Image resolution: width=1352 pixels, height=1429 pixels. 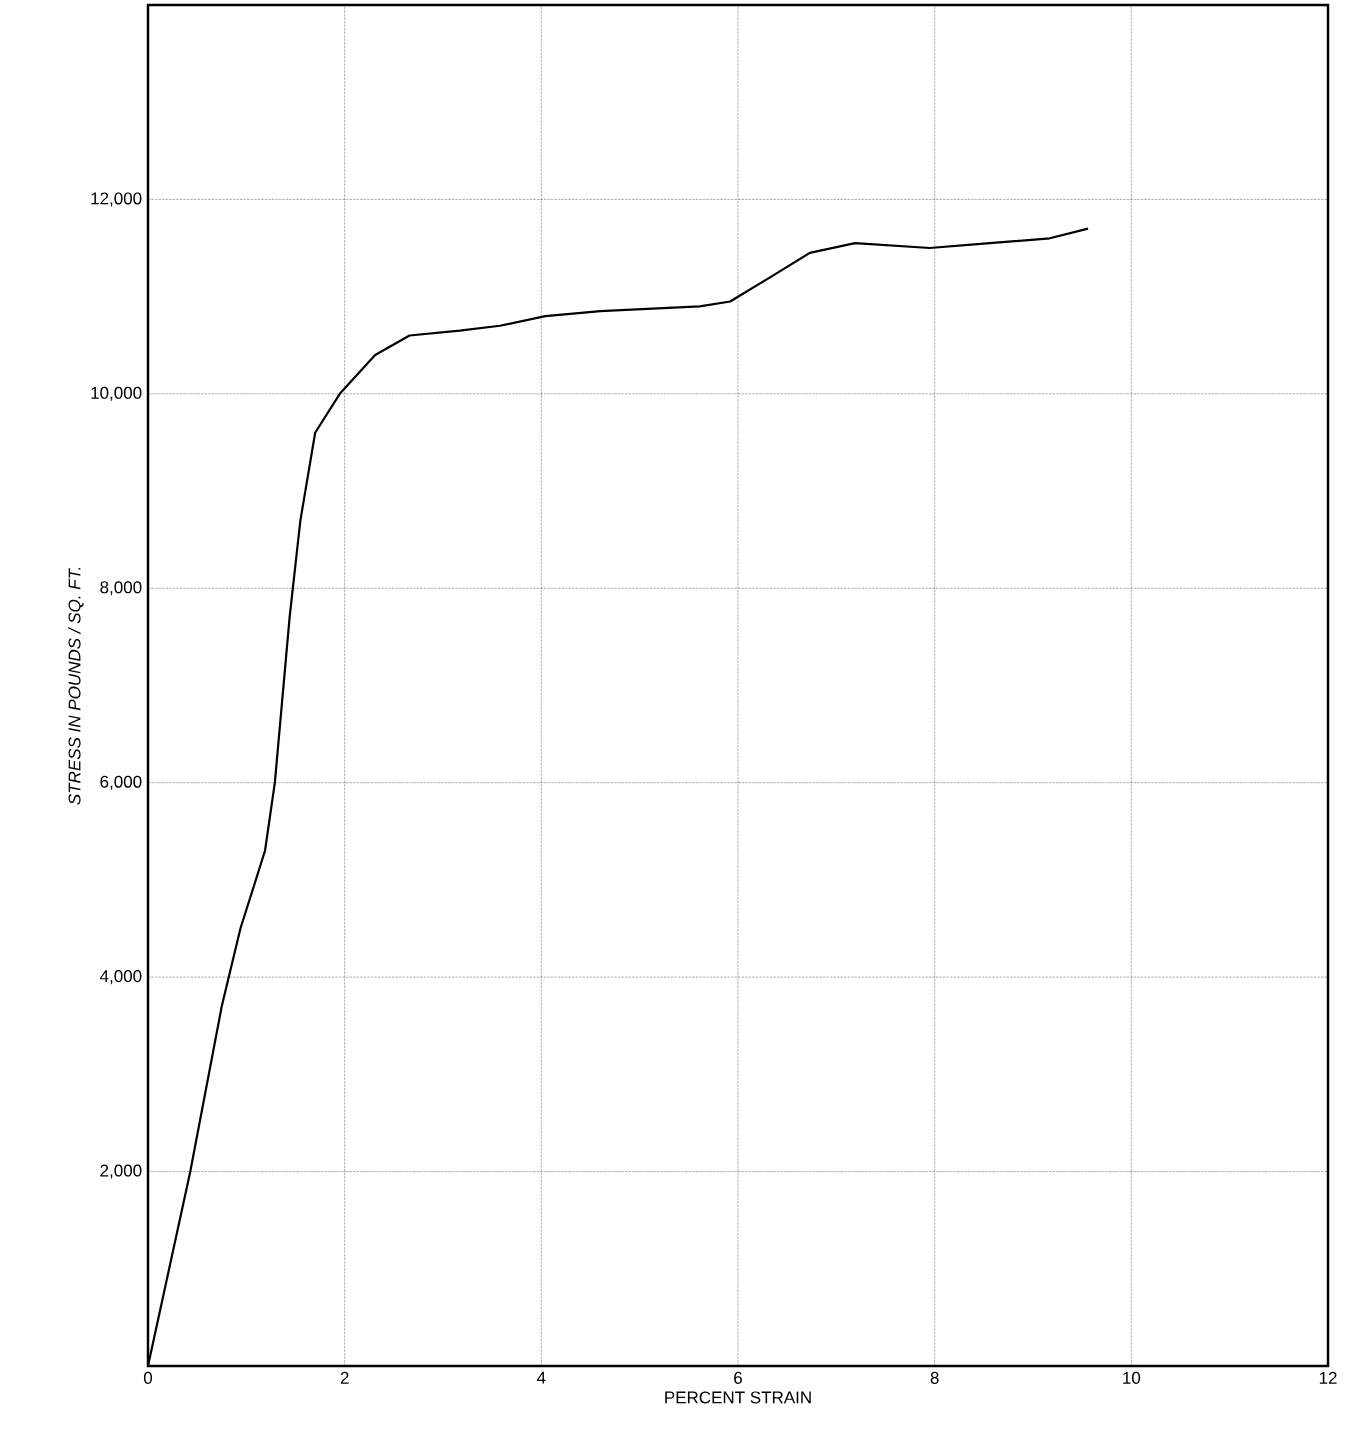 I want to click on y-tick-label: 10,000, so click(x=116, y=393).